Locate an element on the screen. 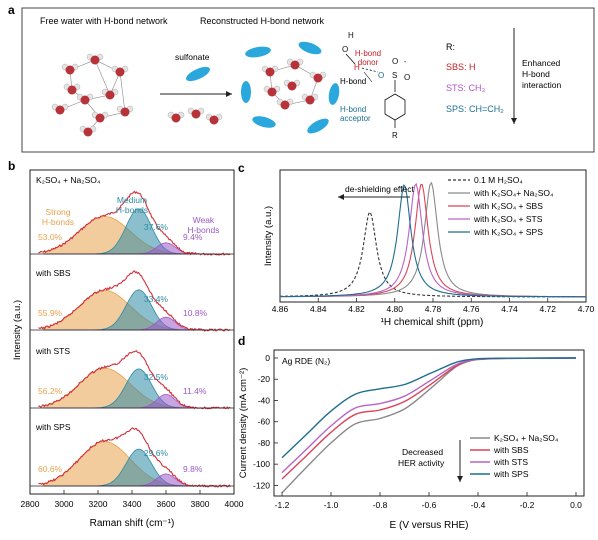  panel-d-yticks: 0 -20 -40 -60 -80 -100 -120 is located at coordinates (265, 421).